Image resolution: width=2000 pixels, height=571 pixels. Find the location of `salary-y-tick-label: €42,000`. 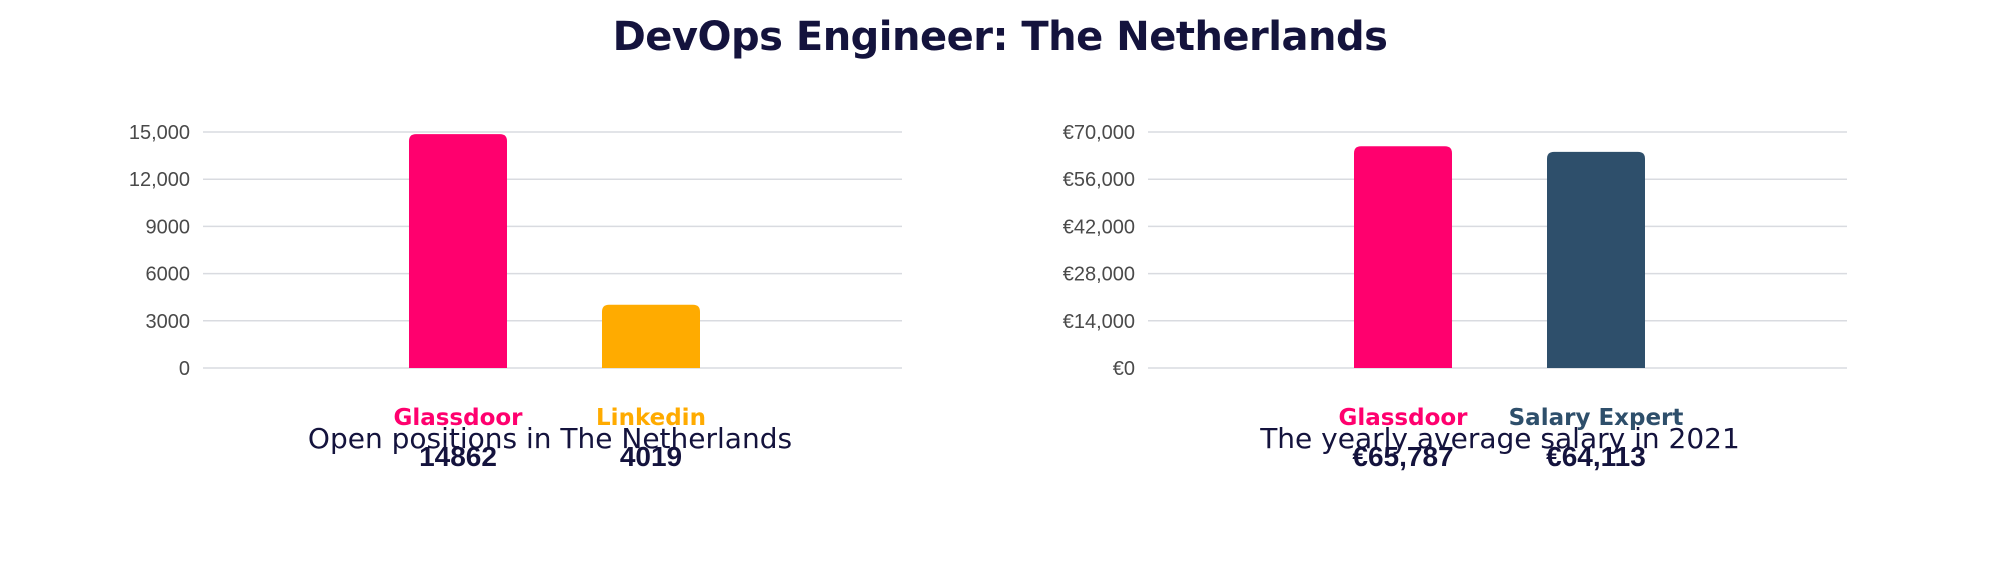

salary-y-tick-label: €42,000 is located at coordinates (1099, 227).